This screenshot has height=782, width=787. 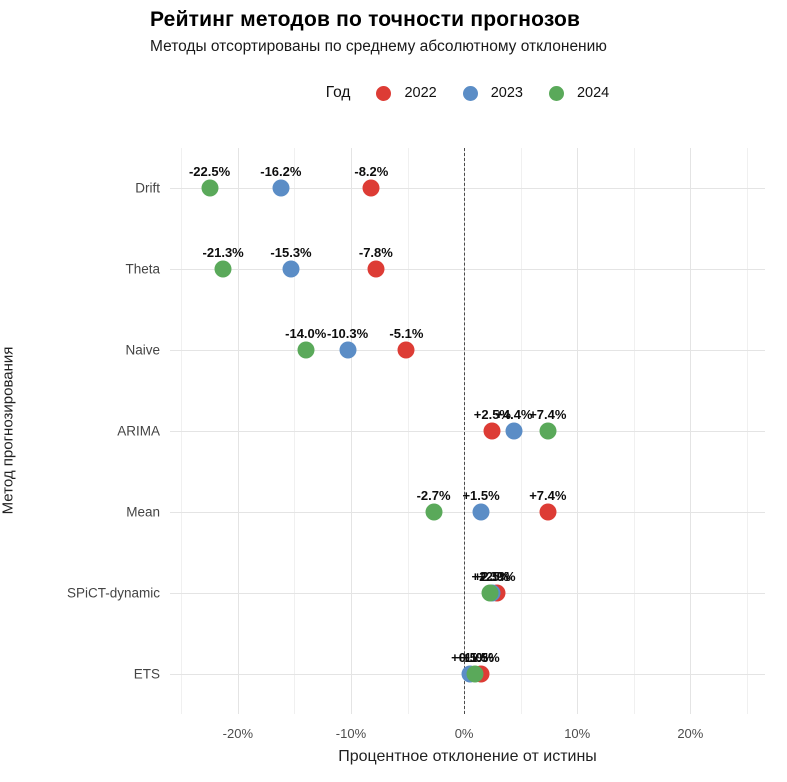 What do you see at coordinates (347, 334) in the screenshot?
I see `value-label-2023-Naive: -10.3%` at bounding box center [347, 334].